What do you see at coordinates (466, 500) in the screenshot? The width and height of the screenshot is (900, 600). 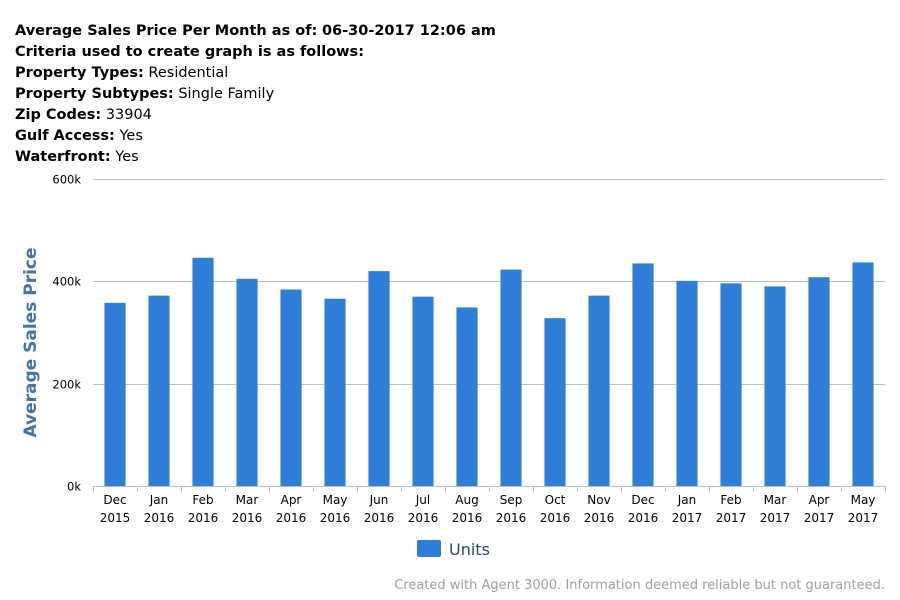 I see `x-tick-label-month: Aug` at bounding box center [466, 500].